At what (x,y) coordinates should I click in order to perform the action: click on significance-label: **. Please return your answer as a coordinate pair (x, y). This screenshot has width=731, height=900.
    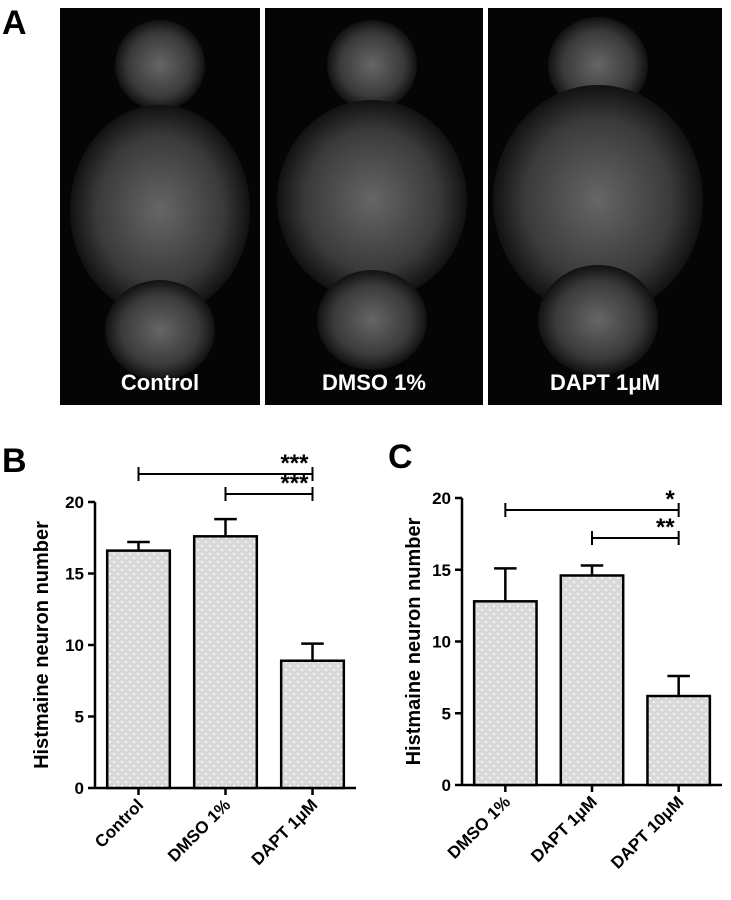
    Looking at the image, I should click on (665, 527).